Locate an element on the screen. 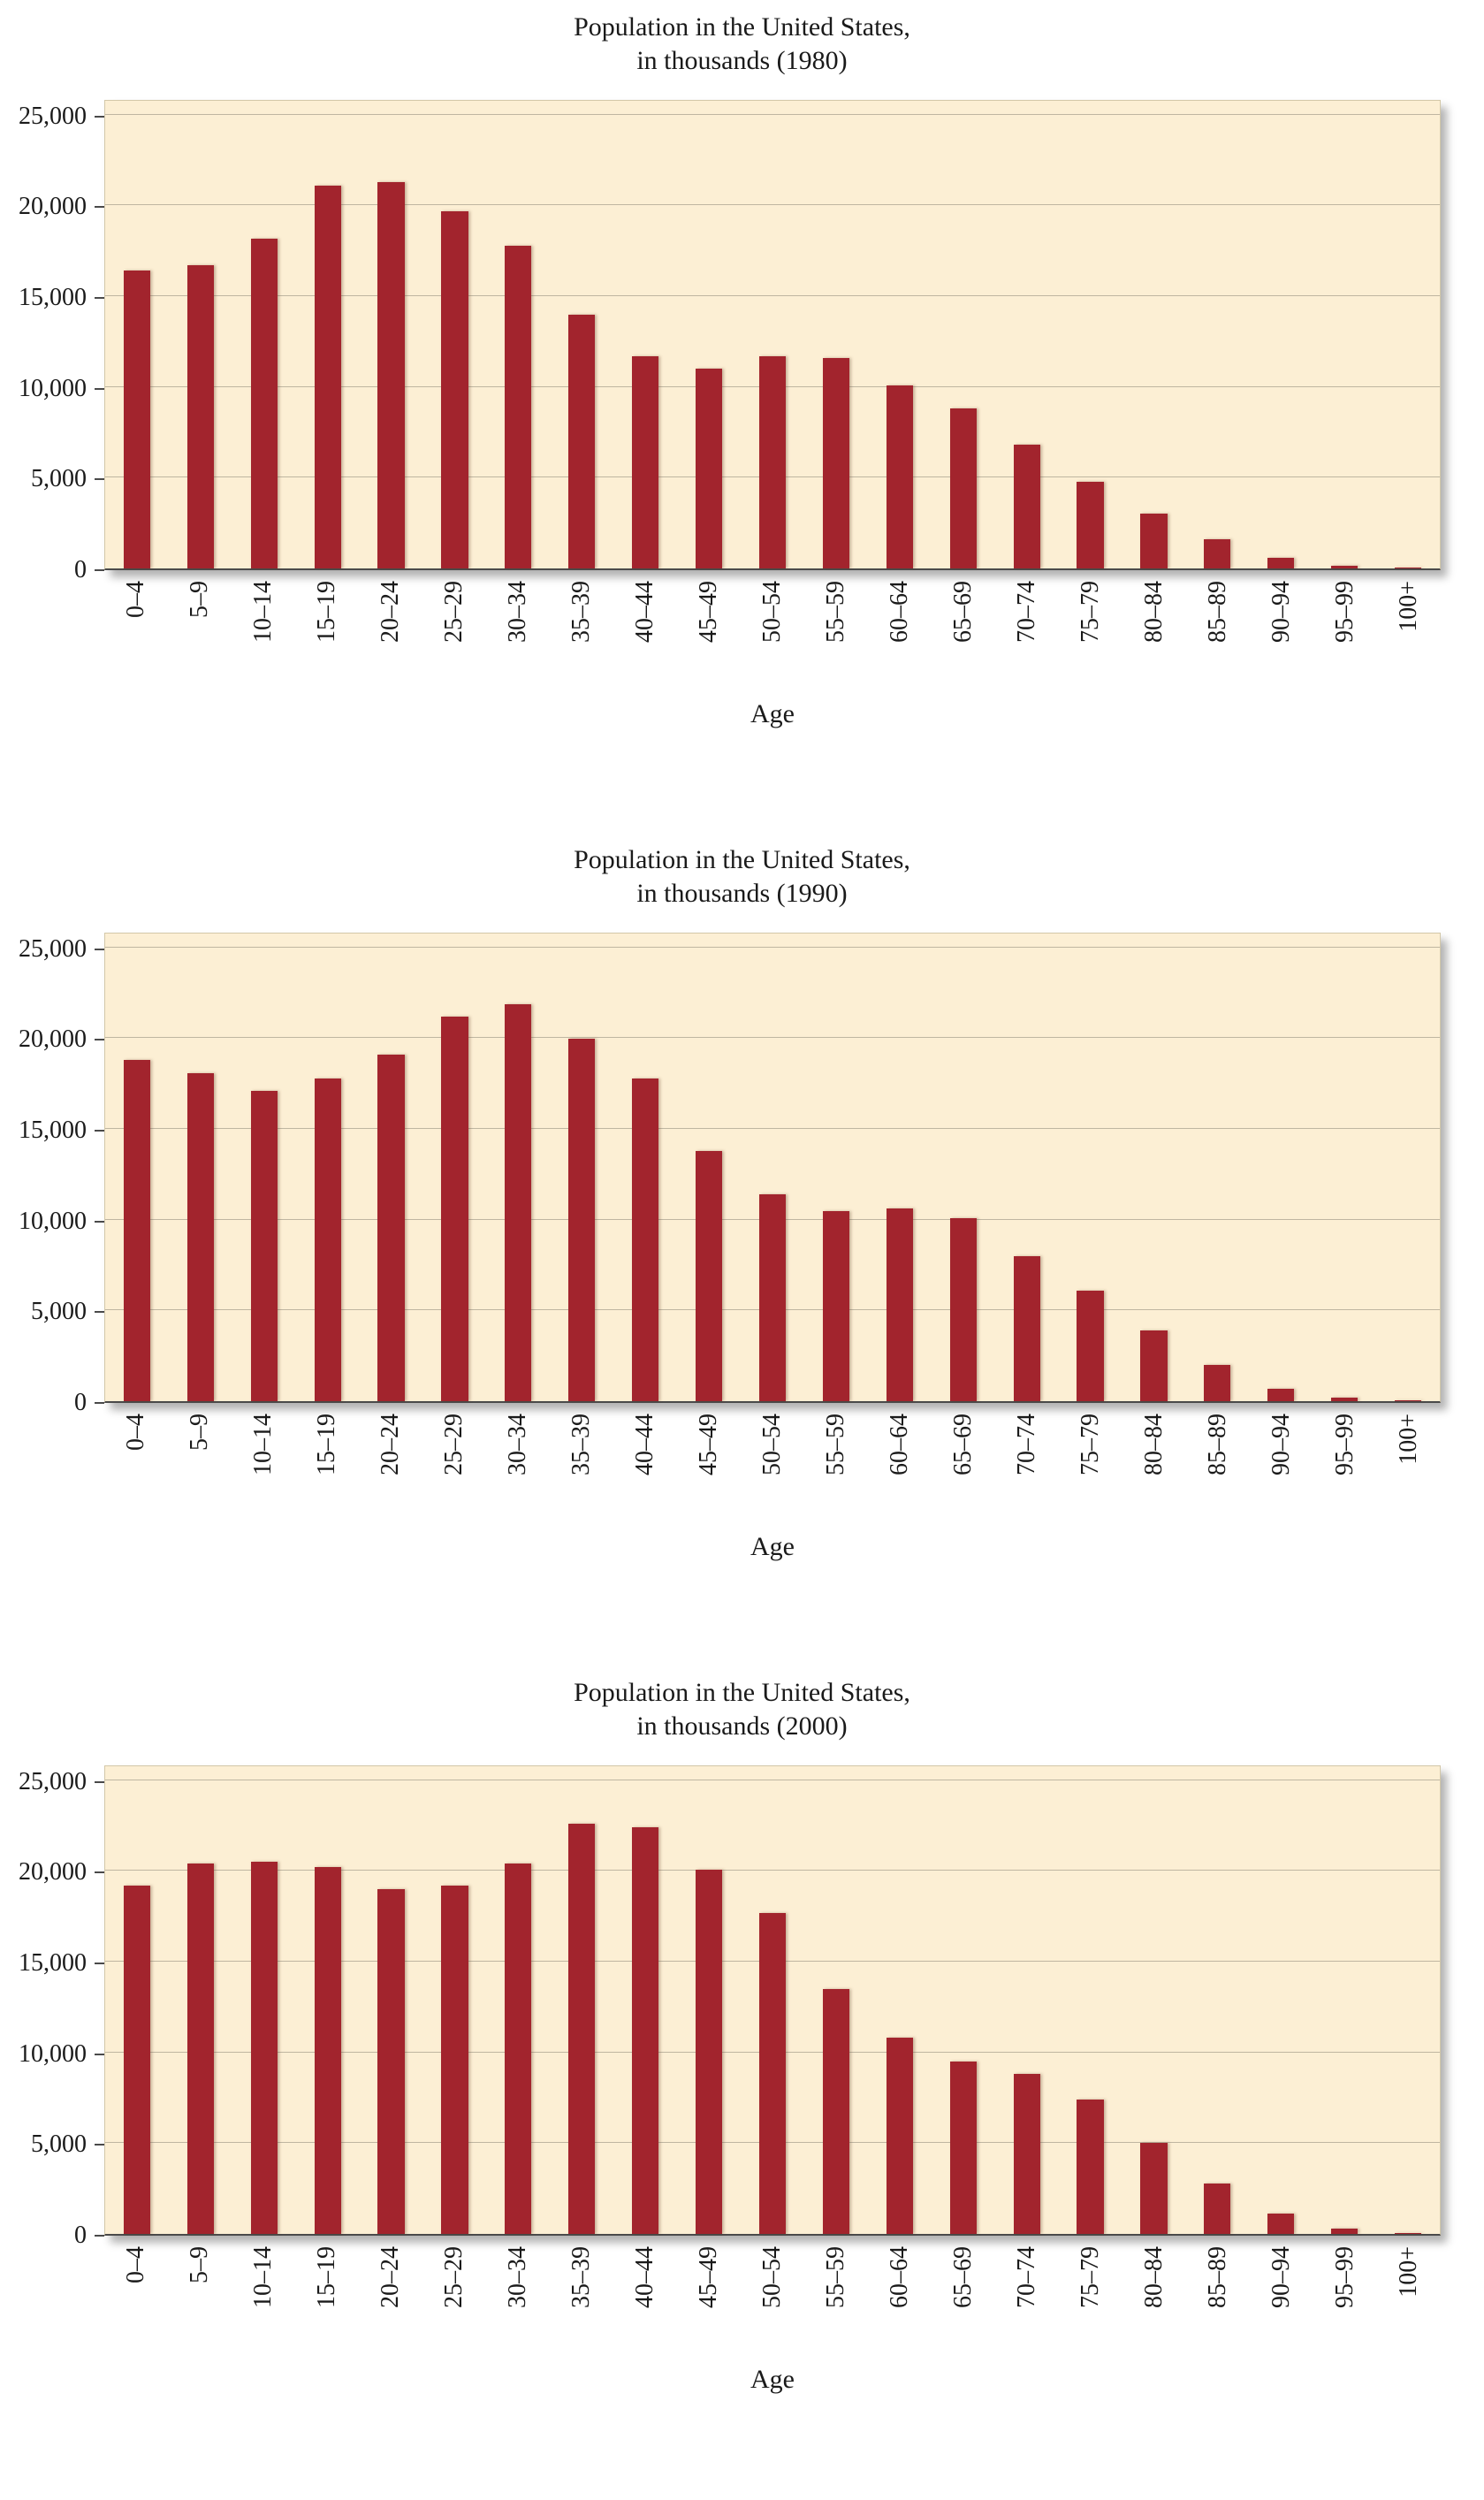 The image size is (1484, 2500). x-tick-slot: 90–94 is located at coordinates (1281, 2301).